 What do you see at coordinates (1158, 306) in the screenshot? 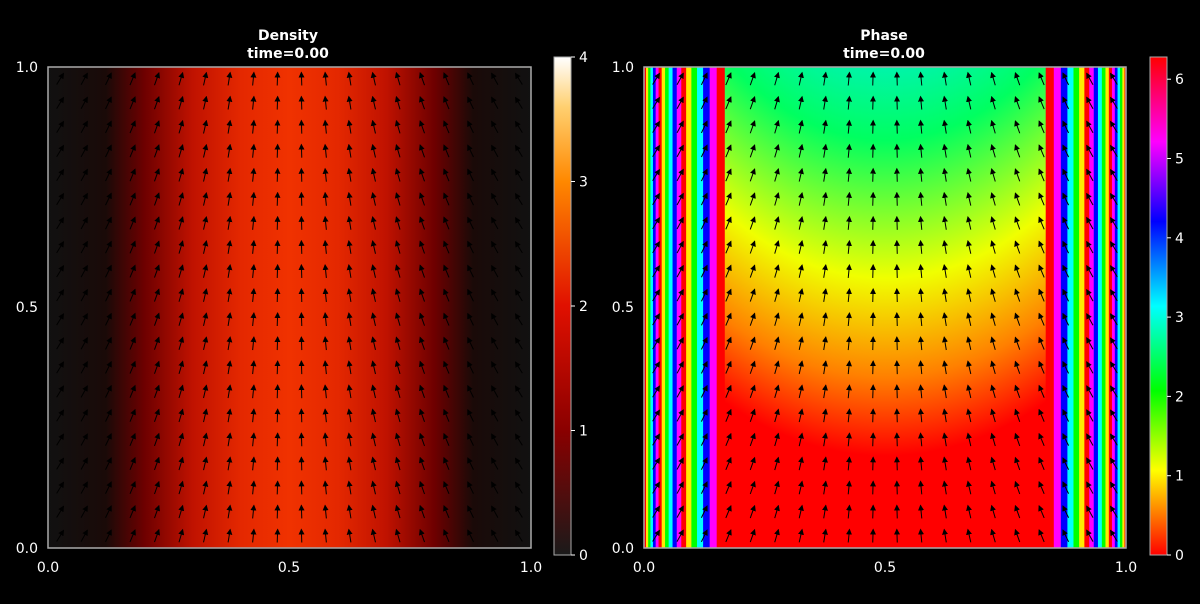
I see `phase-colorbar-gradient` at bounding box center [1158, 306].